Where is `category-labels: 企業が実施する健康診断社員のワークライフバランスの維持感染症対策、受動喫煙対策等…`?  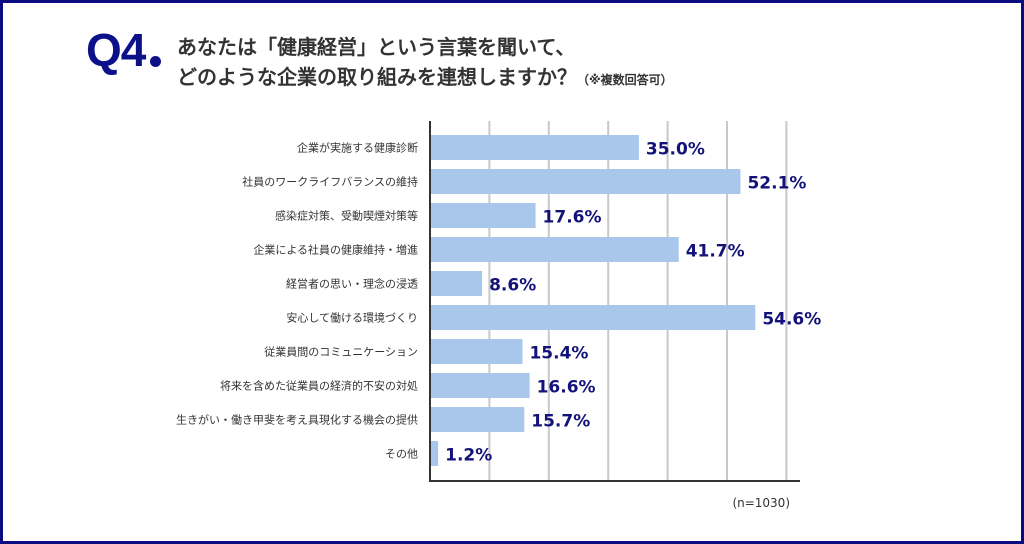 category-labels: 企業が実施する健康診断社員のワークライフバランスの維持感染症対策、受動喫煙対策等… is located at coordinates (297, 301).